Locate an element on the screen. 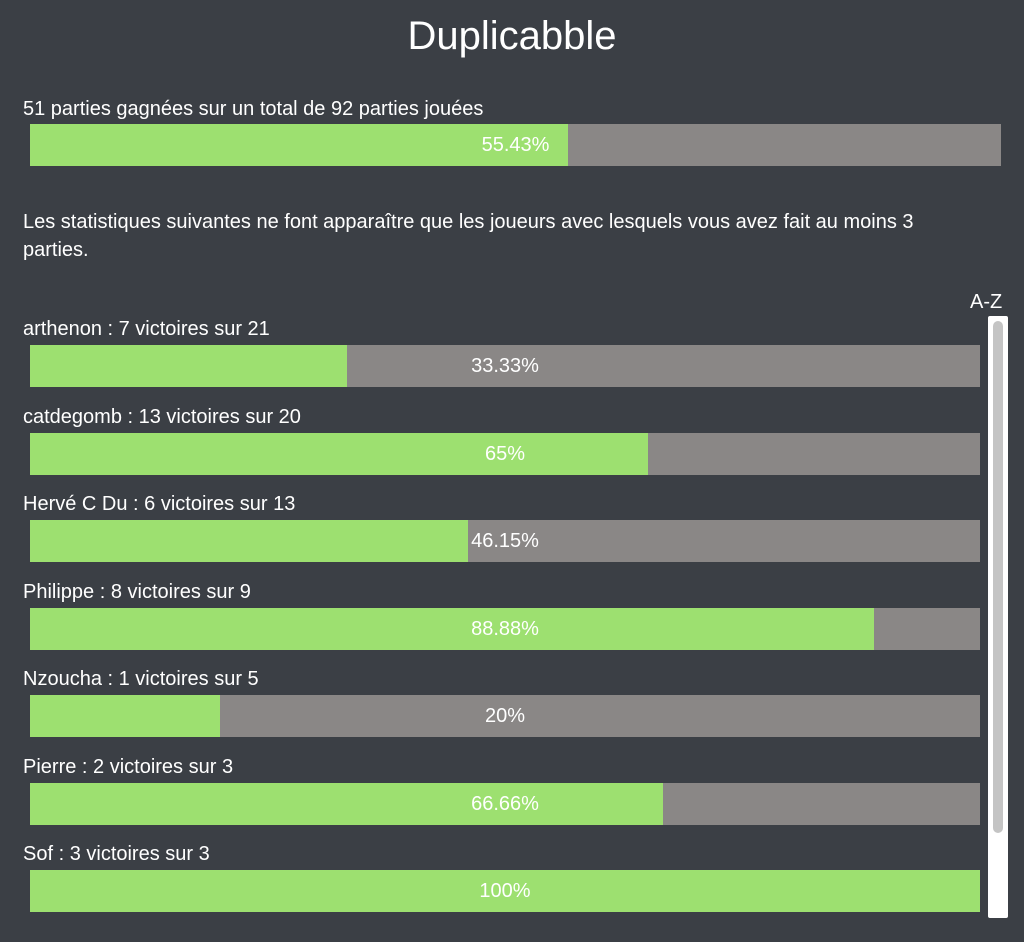  player-row: Nzoucha : 1 victoires sur 5 20% is located at coordinates (492, 704).